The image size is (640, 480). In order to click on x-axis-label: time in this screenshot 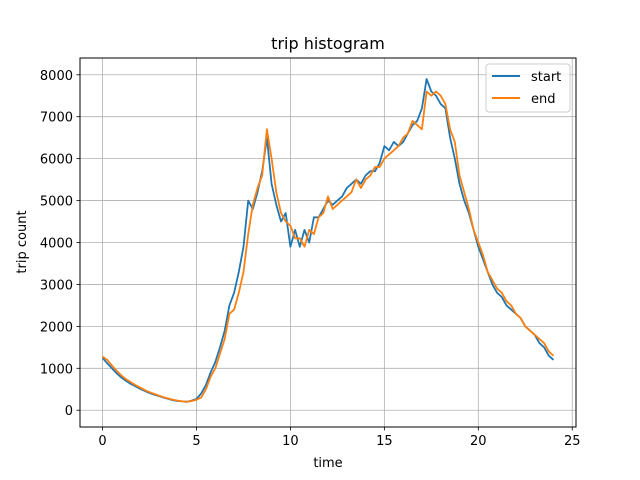, I will do `click(327, 463)`.